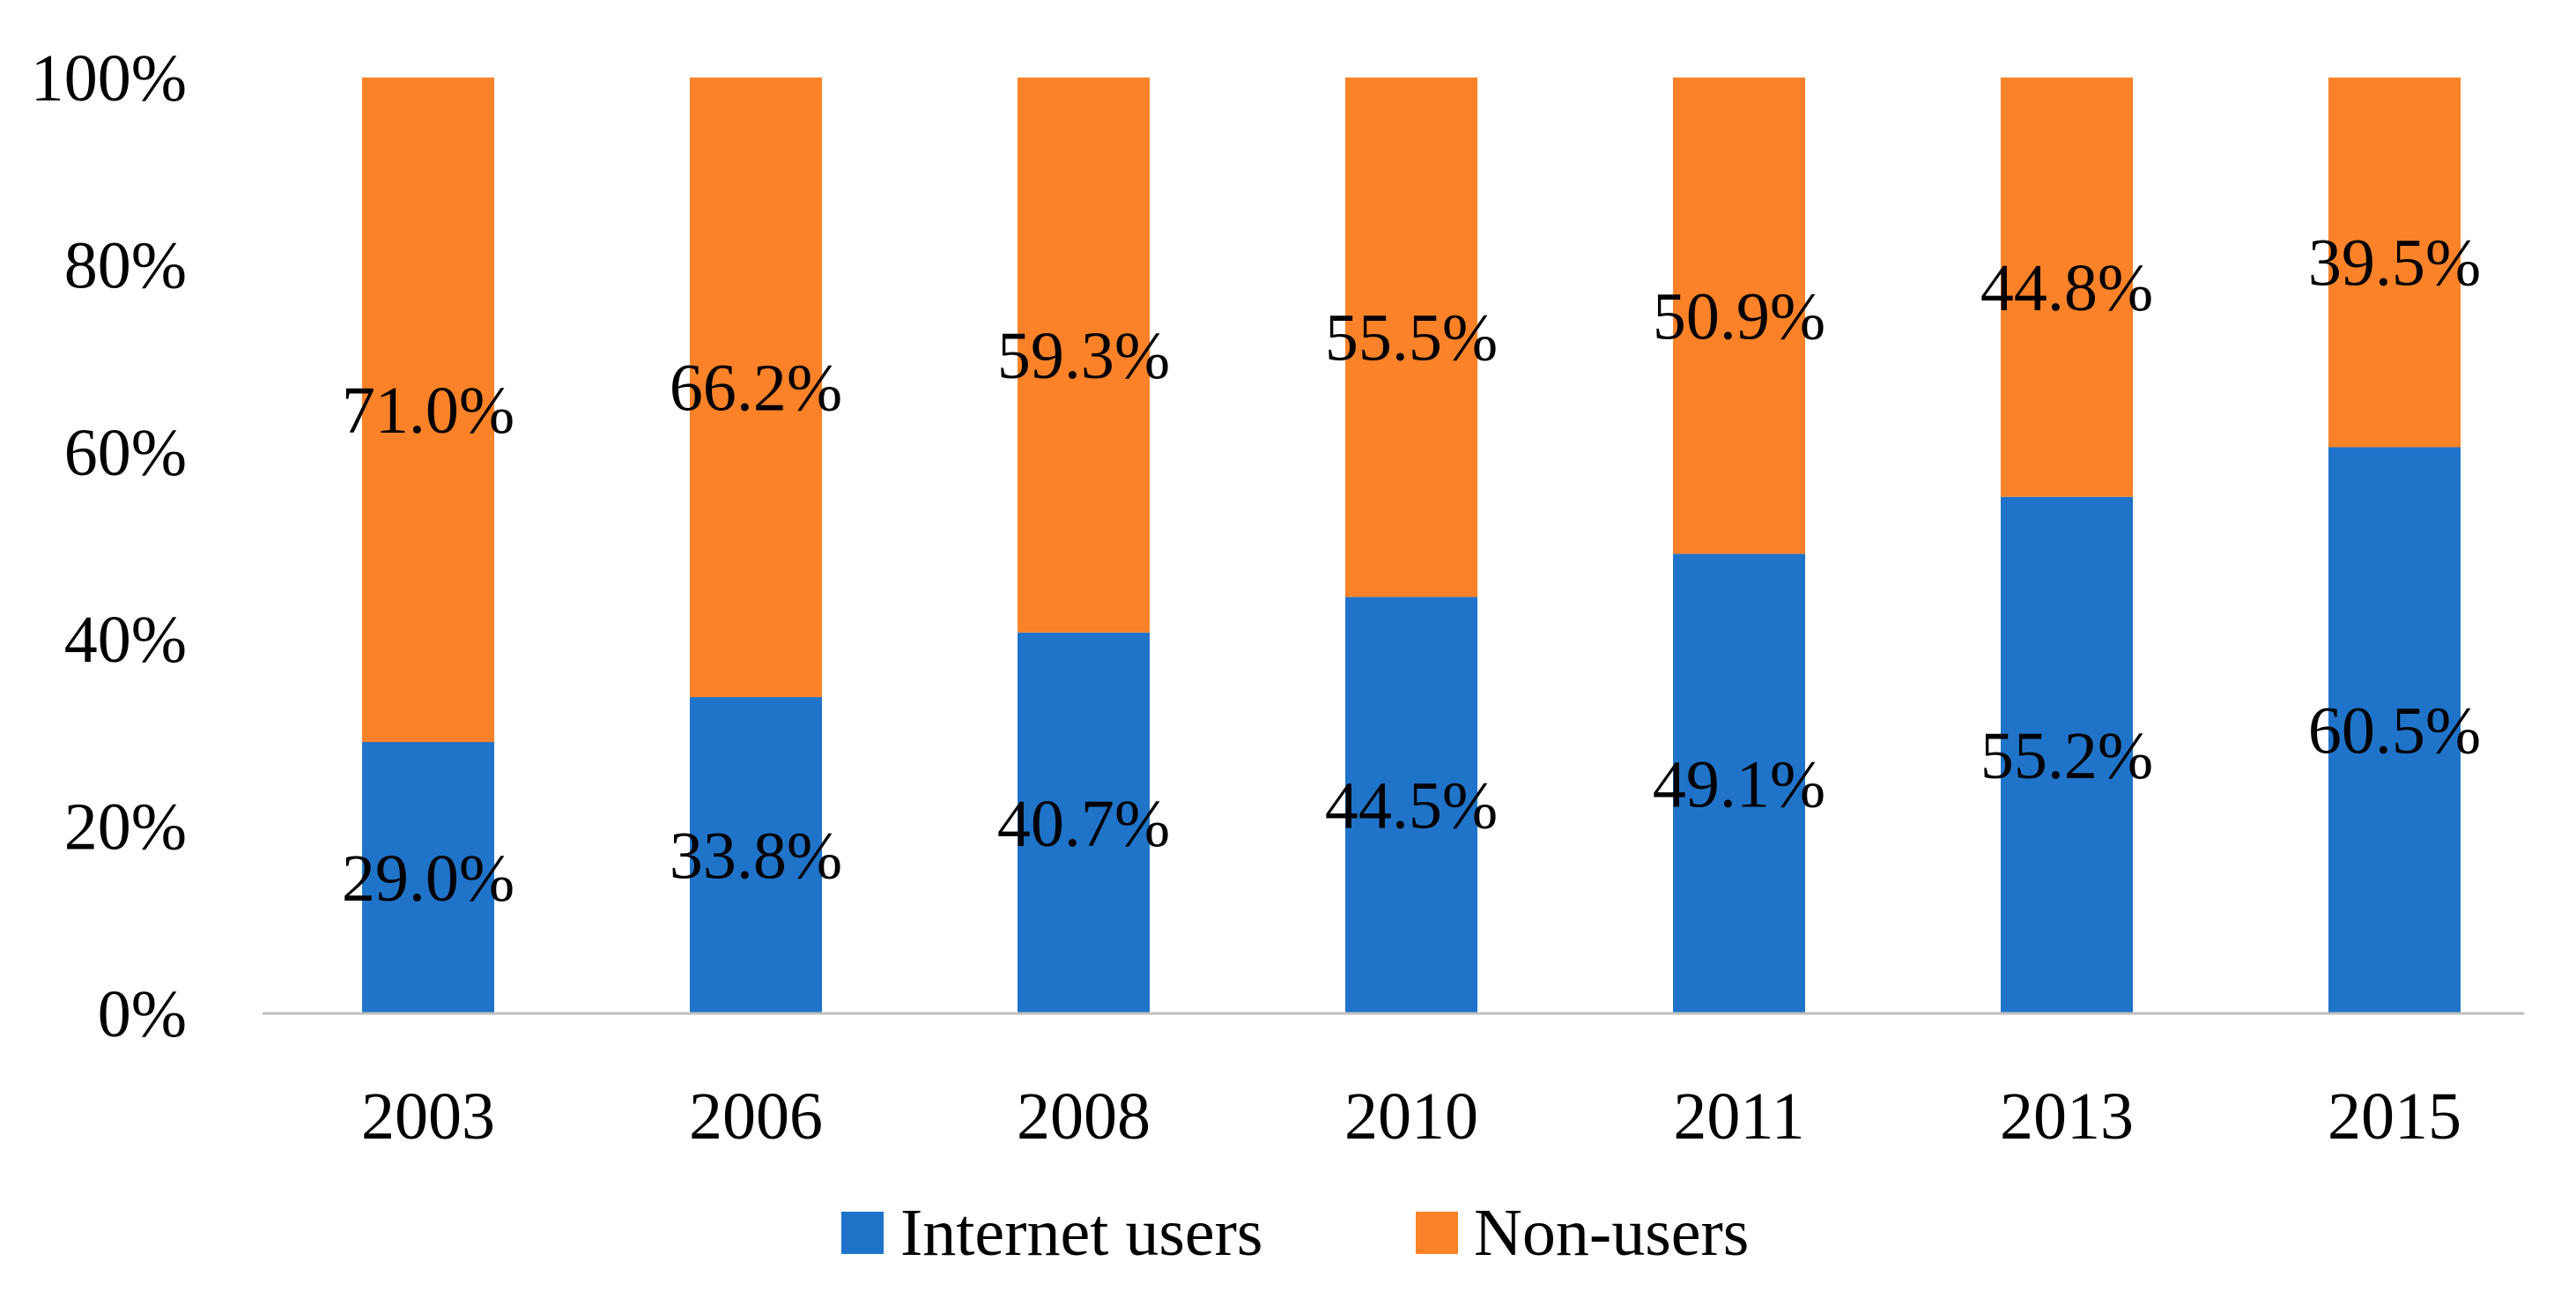  I want to click on data-label: 59.3%, so click(1083, 356).